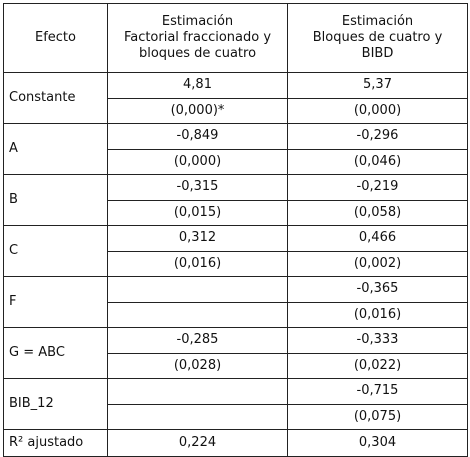 The image size is (470, 457). I want to click on r2-value-bibd: 0,304, so click(377, 443).